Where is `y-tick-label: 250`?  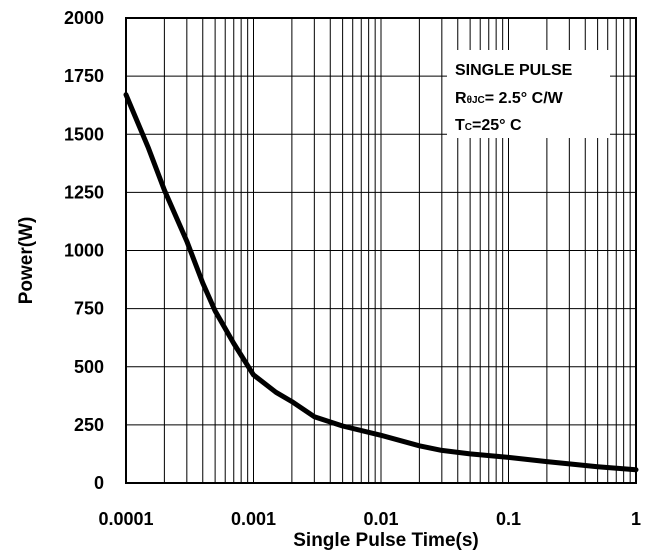
y-tick-label: 250 is located at coordinates (89, 425).